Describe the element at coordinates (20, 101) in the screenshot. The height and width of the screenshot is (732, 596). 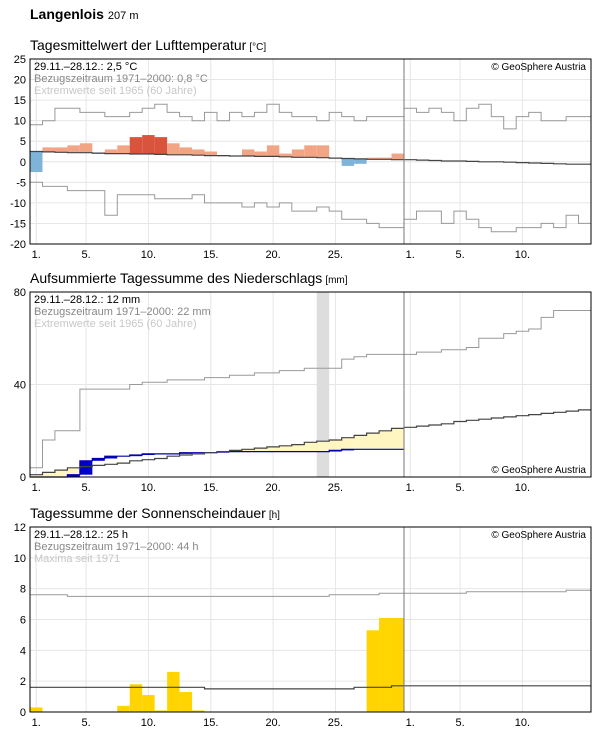
I see `y-tick-label: 15` at that location.